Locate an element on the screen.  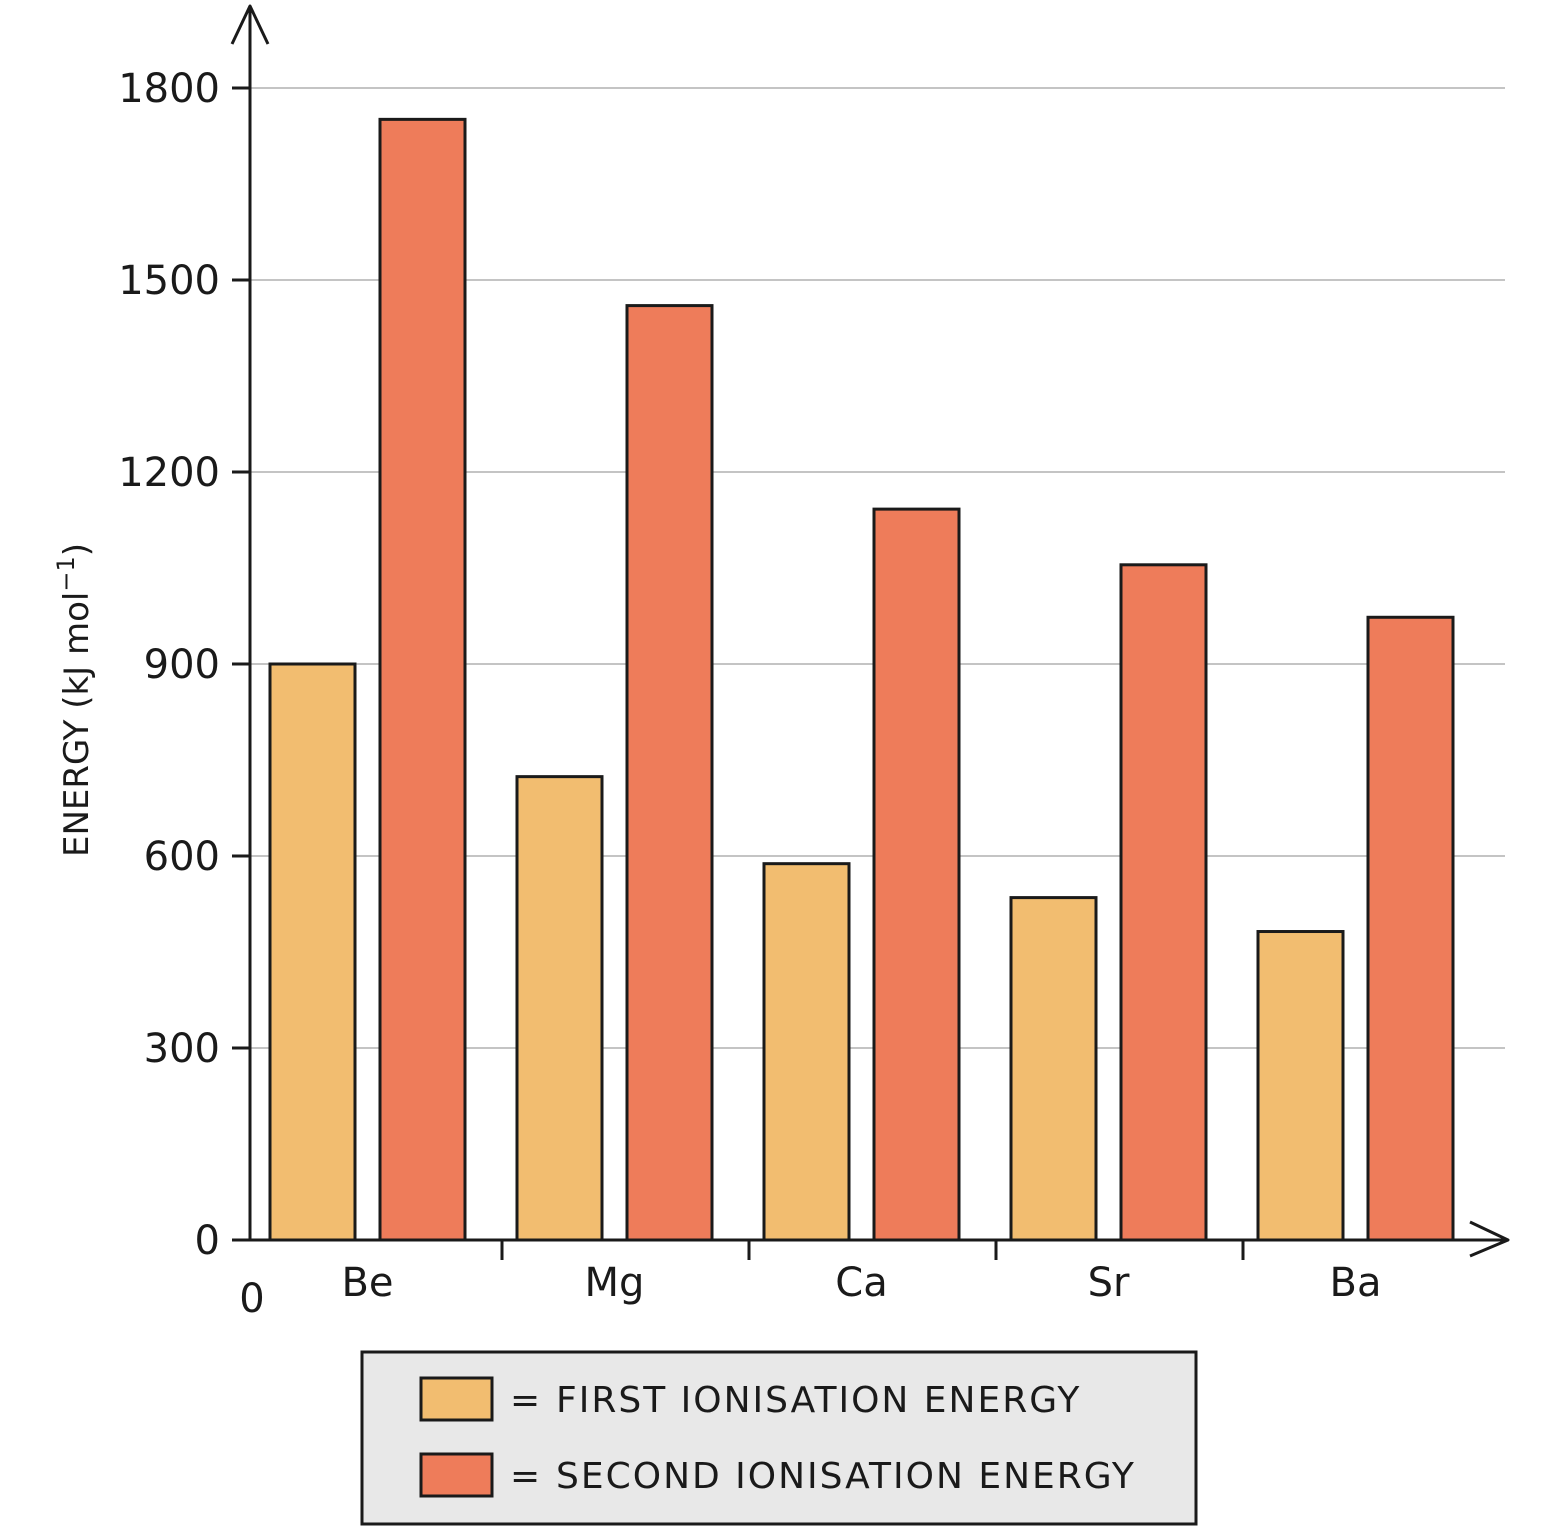
legend-box is located at coordinates (779, 1438).